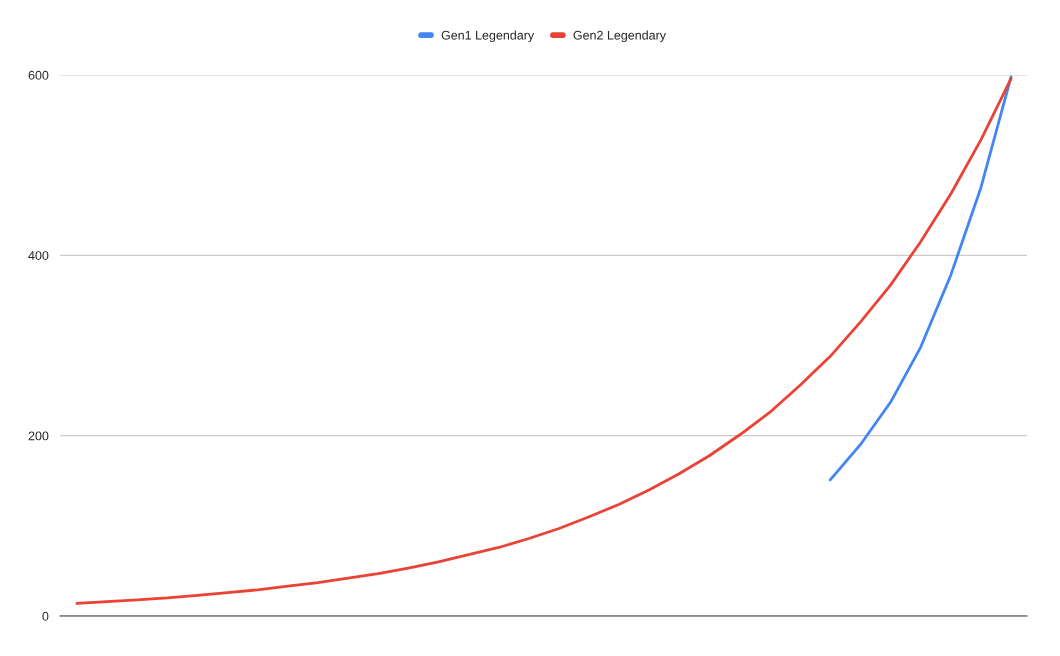 The image size is (1060, 656). What do you see at coordinates (38, 75) in the screenshot?
I see `y-tick-label: 600` at bounding box center [38, 75].